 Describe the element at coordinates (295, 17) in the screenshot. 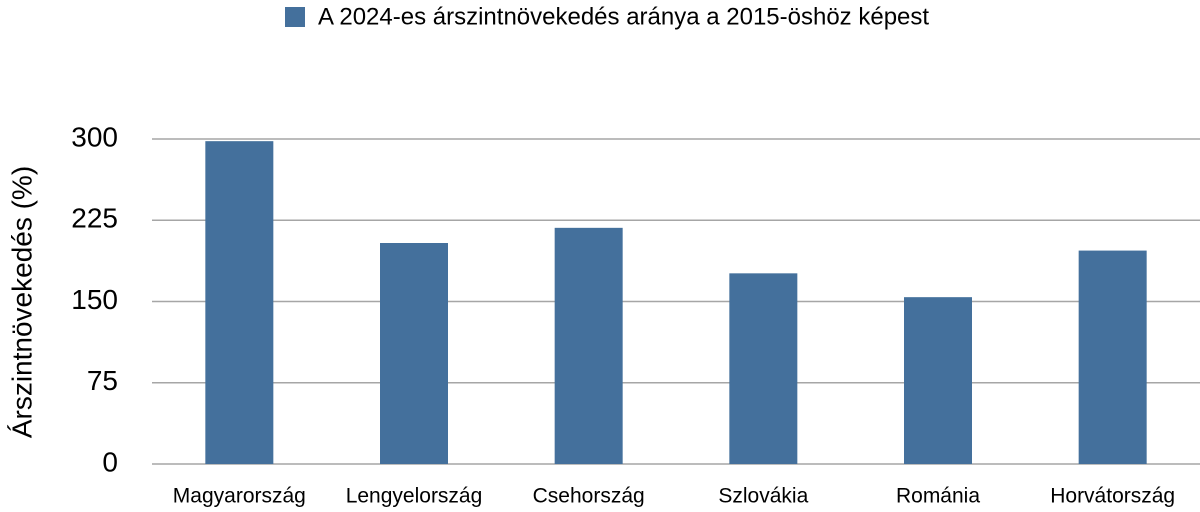

I see `legend-swatch` at that location.